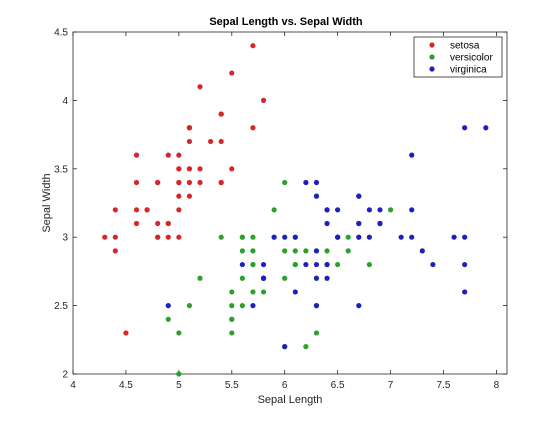 The height and width of the screenshot is (425, 560). Describe the element at coordinates (458, 57) in the screenshot. I see `legend-box` at that location.